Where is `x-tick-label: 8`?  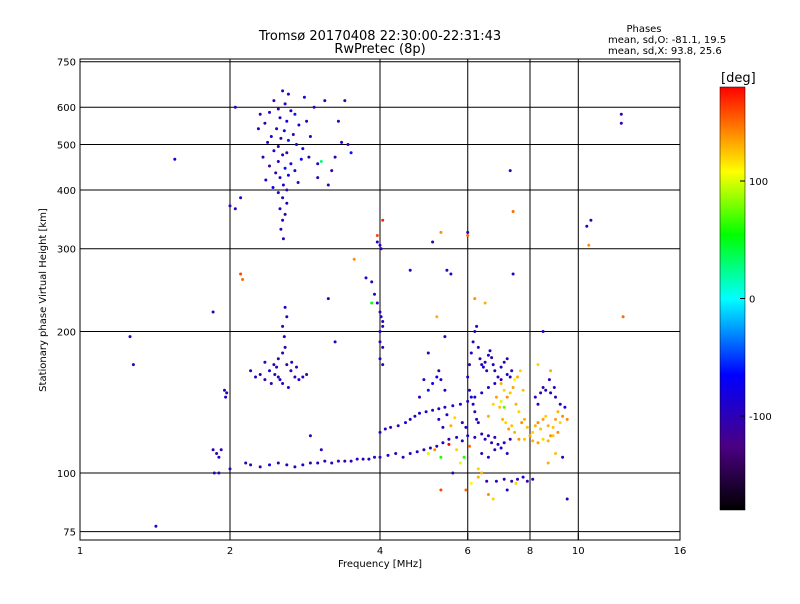 x-tick-label: 8 is located at coordinates (530, 551).